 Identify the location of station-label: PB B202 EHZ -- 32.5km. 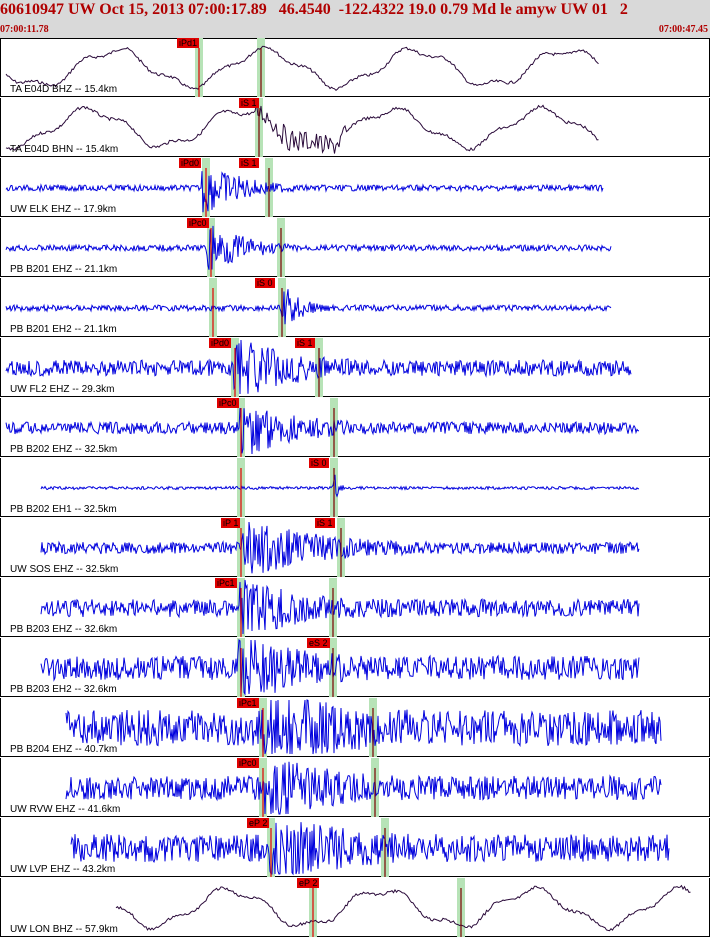
(64, 449).